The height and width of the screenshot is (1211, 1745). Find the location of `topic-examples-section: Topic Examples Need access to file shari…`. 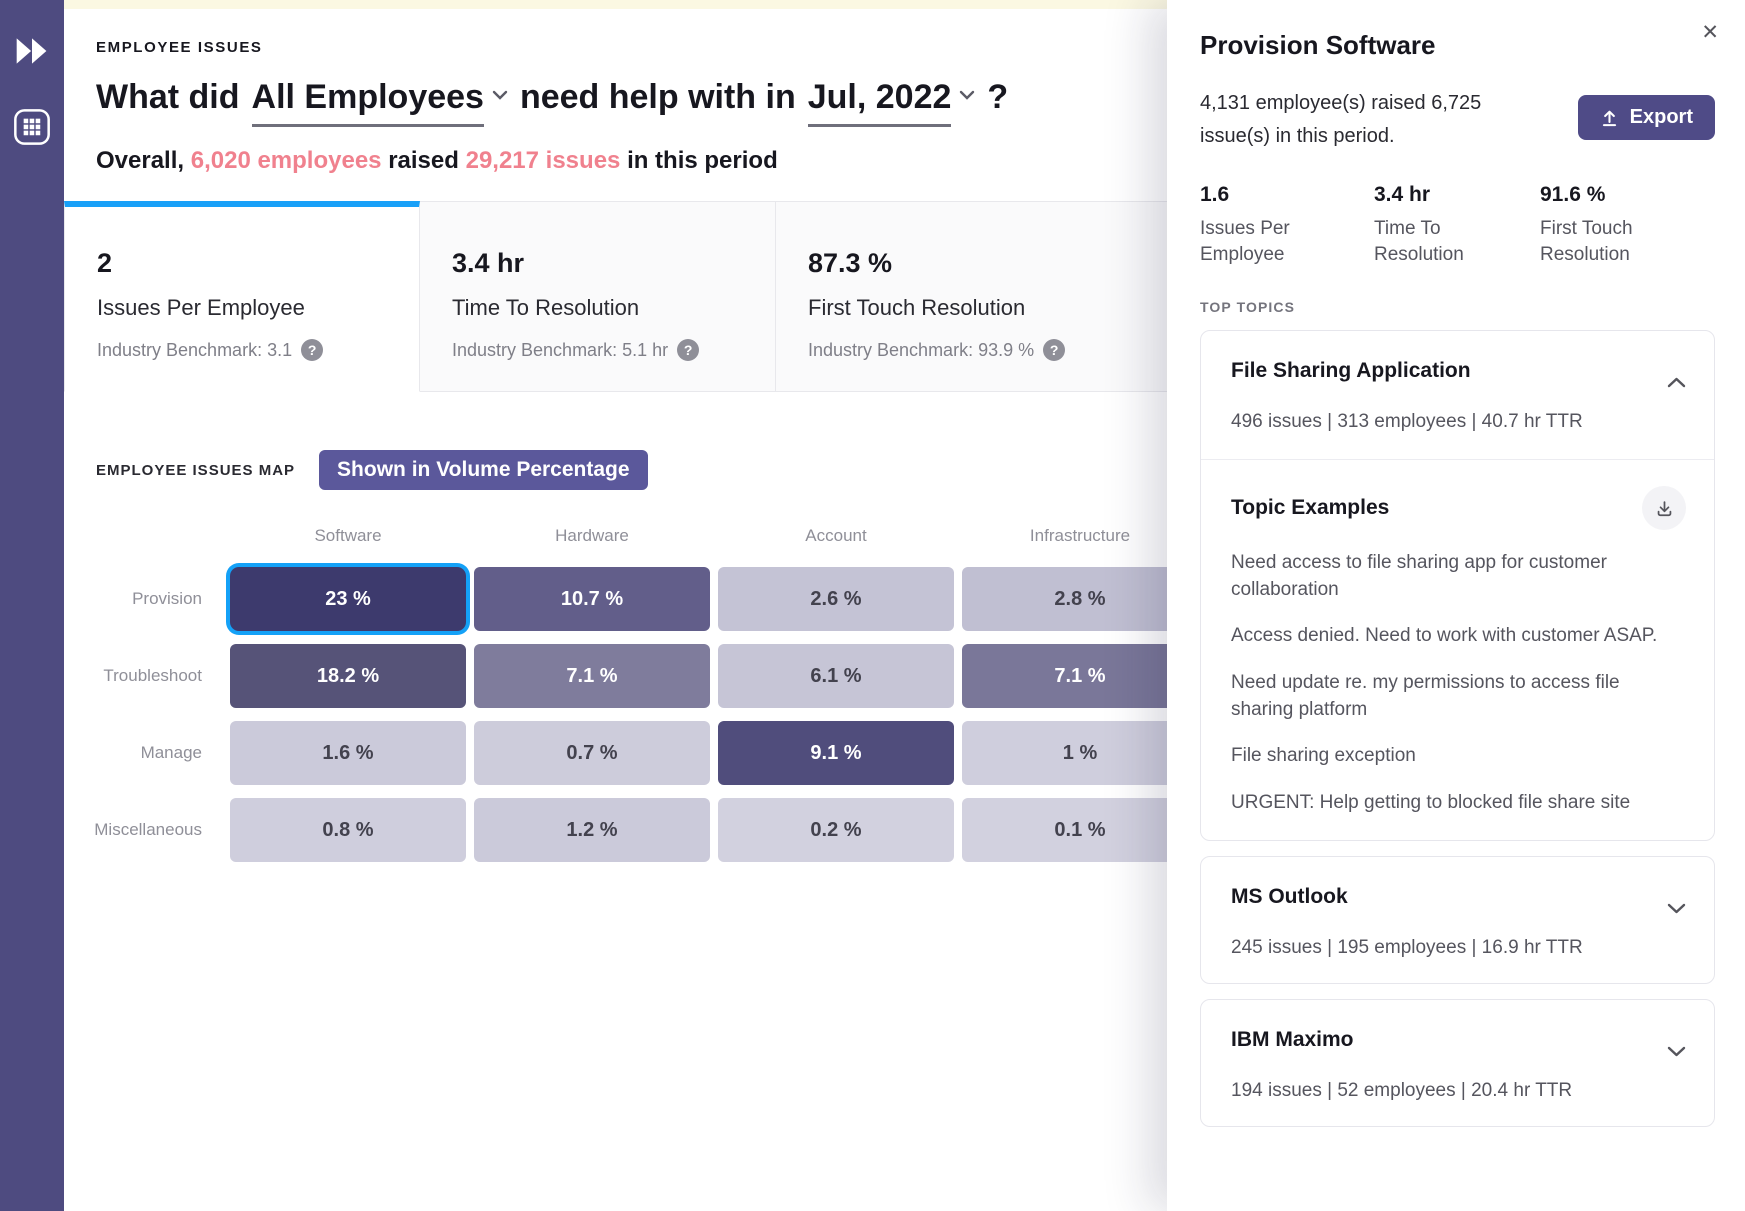

topic-examples-section: Topic Examples Need access to file shari… is located at coordinates (1457, 637).